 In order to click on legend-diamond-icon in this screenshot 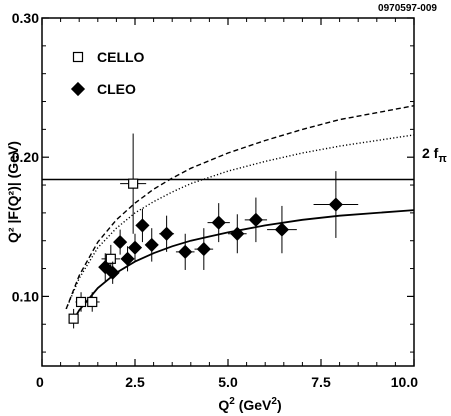, I will do `click(78, 89)`.